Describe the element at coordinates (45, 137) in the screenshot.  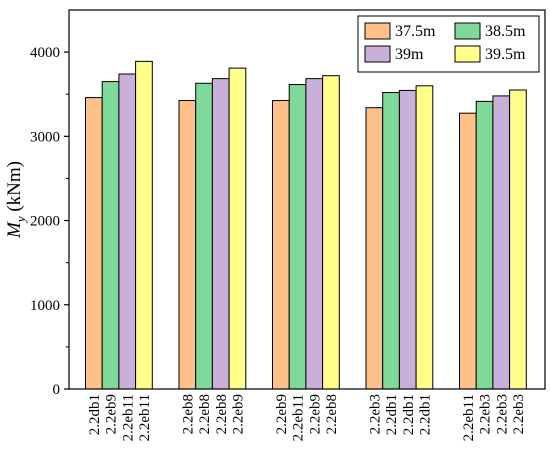
I see `y-tick-label: 3000` at that location.